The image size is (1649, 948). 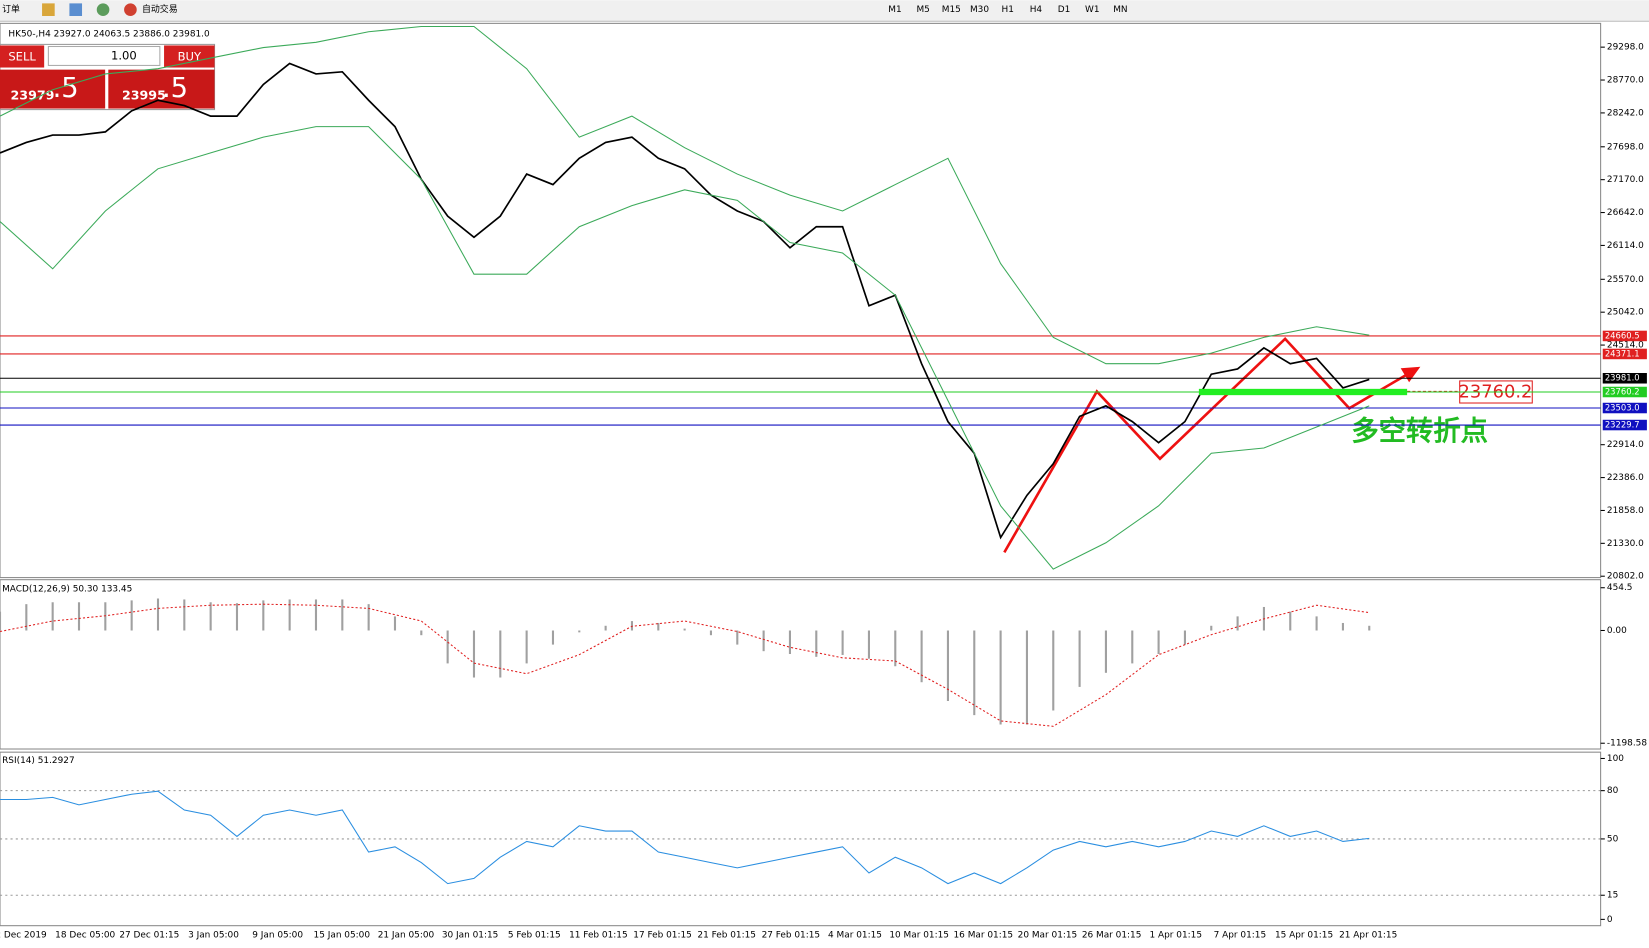 What do you see at coordinates (1419, 431) in the screenshot?
I see `annotation-text: 多空转折点` at bounding box center [1419, 431].